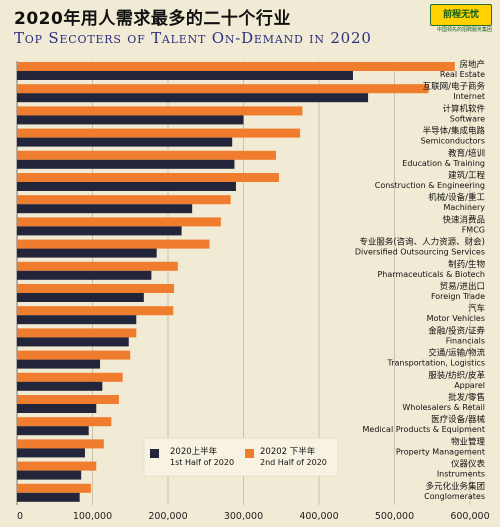 Image resolution: width=500 pixels, height=527 pixels. Describe the element at coordinates (462, 286) in the screenshot. I see `category-label-cn: 贸易/进出口` at that location.